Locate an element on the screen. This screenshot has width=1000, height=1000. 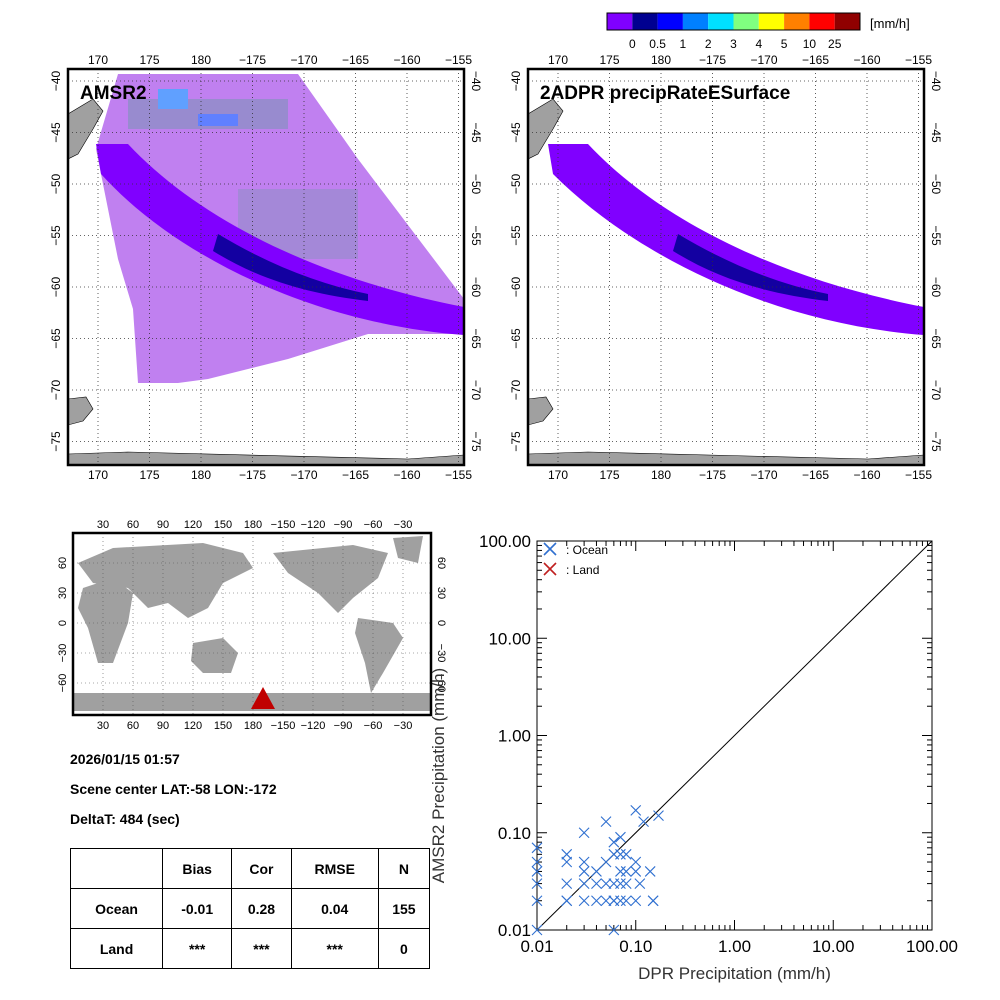
lon-tick-label: −175 is located at coordinates (712, 60).